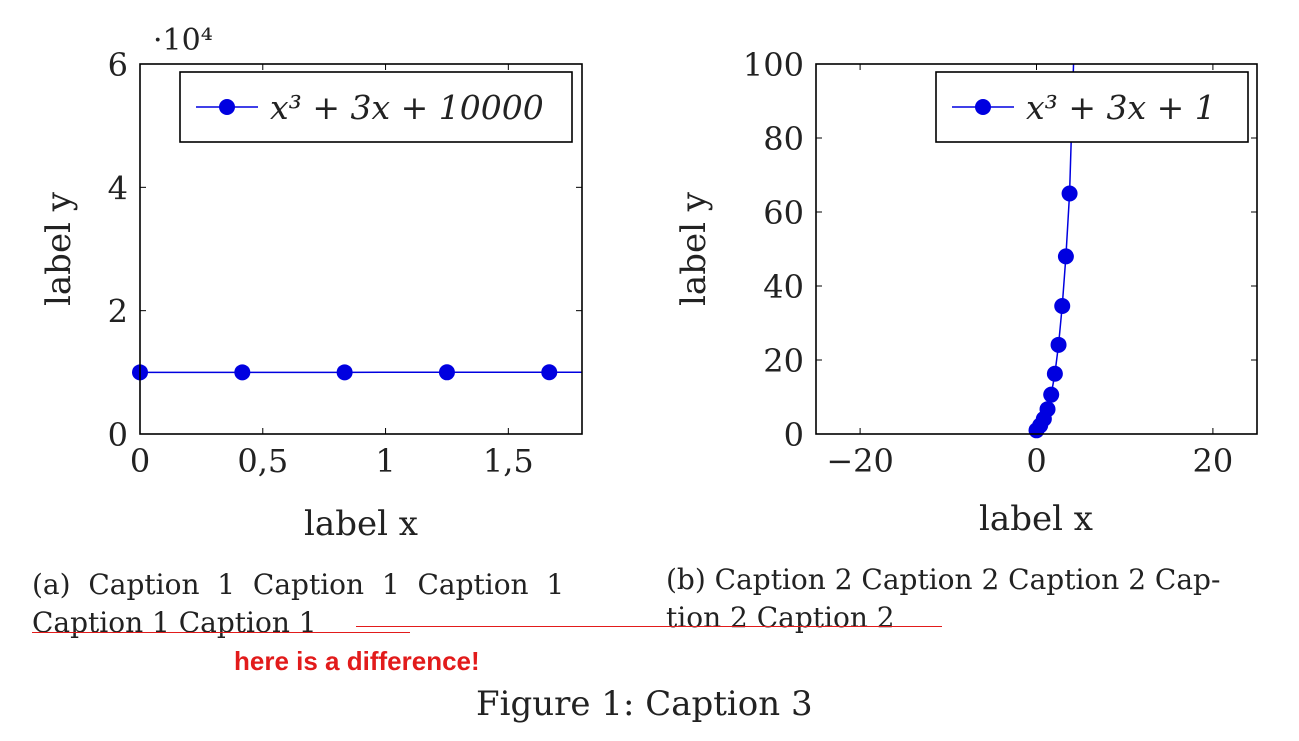 The height and width of the screenshot is (741, 1299). Describe the element at coordinates (357, 372) in the screenshot. I see `chart-a-series` at that location.